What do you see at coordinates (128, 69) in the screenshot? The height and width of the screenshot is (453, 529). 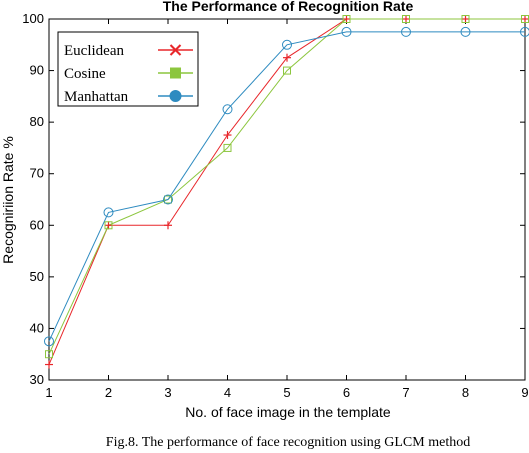 I see `legend: Euclidean Cosine Manhattan` at bounding box center [128, 69].